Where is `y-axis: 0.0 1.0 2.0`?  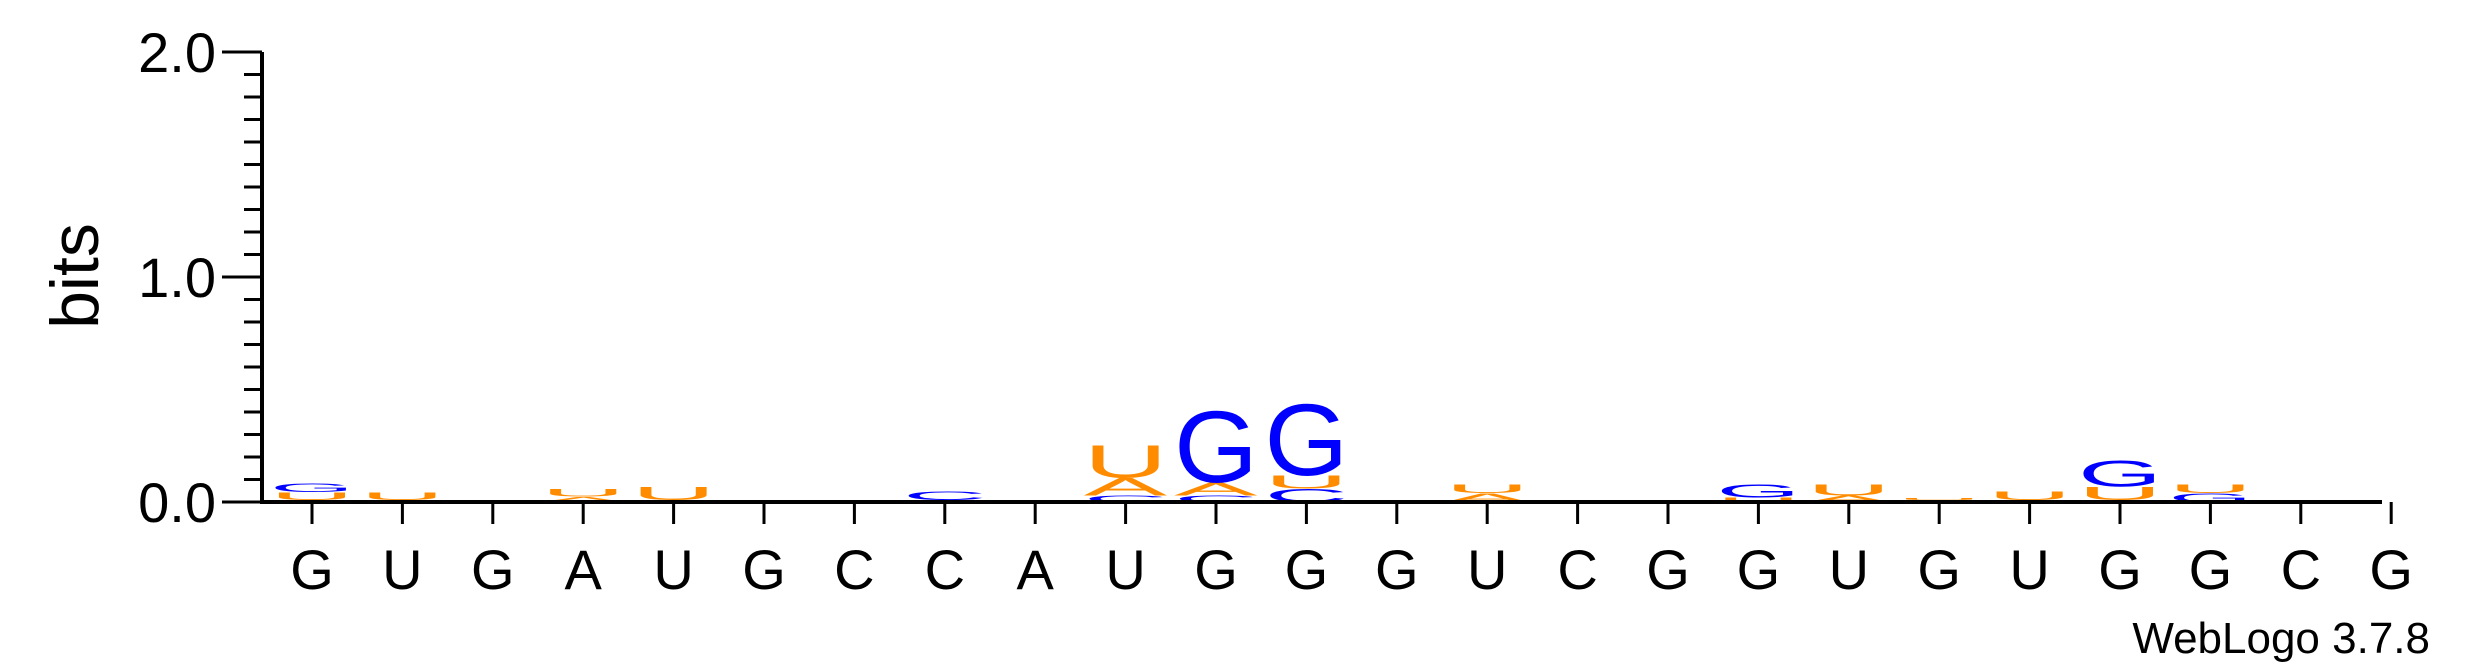 y-axis: 0.0 1.0 2.0 is located at coordinates (201, 277).